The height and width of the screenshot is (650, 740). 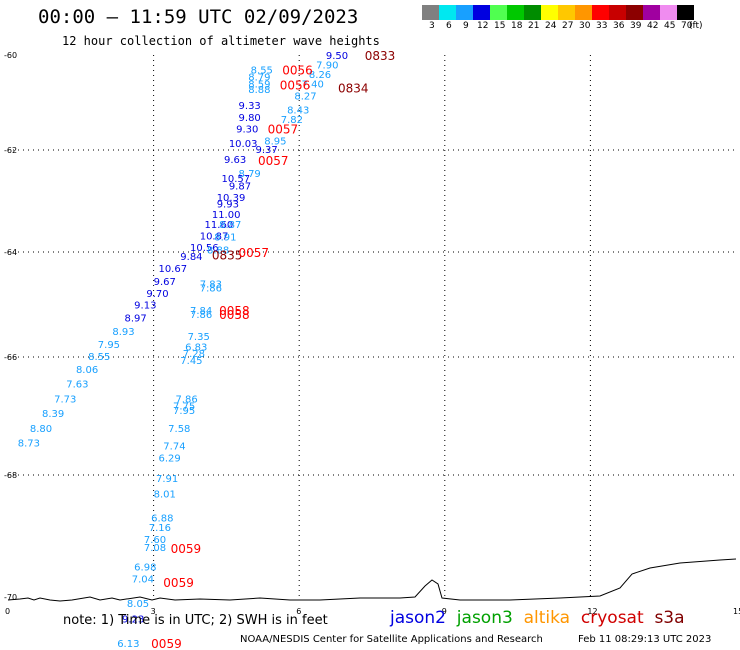 What do you see at coordinates (211, 285) in the screenshot?
I see `wave-height-value: 7.83` at bounding box center [211, 285].